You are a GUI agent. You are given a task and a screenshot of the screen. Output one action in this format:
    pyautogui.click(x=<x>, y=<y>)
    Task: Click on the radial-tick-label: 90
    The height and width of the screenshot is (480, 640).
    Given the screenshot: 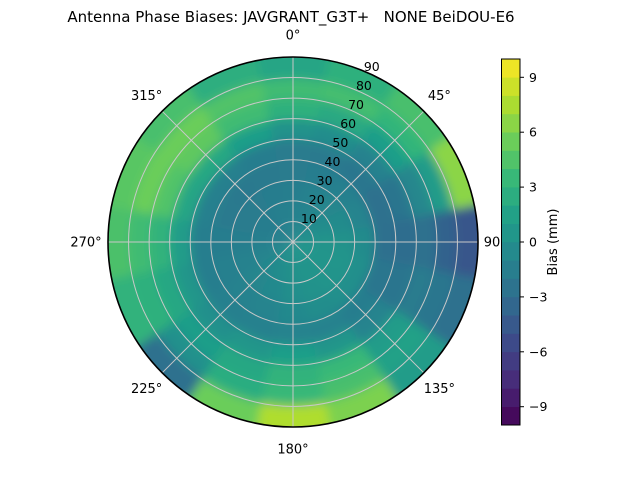 What is the action you would take?
    pyautogui.click(x=372, y=66)
    